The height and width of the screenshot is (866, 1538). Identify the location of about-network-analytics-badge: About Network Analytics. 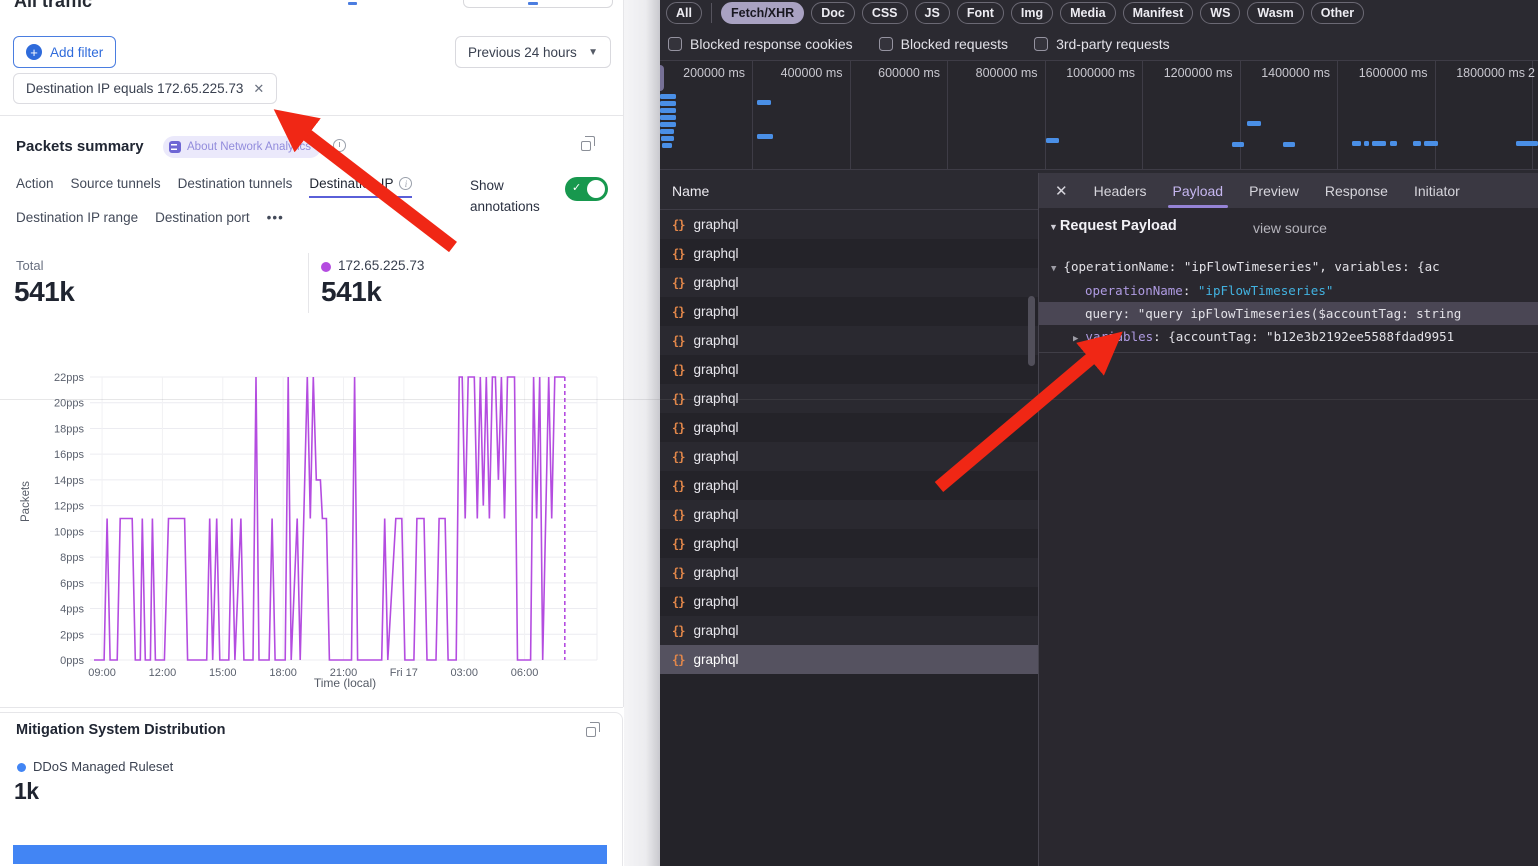
(242, 147).